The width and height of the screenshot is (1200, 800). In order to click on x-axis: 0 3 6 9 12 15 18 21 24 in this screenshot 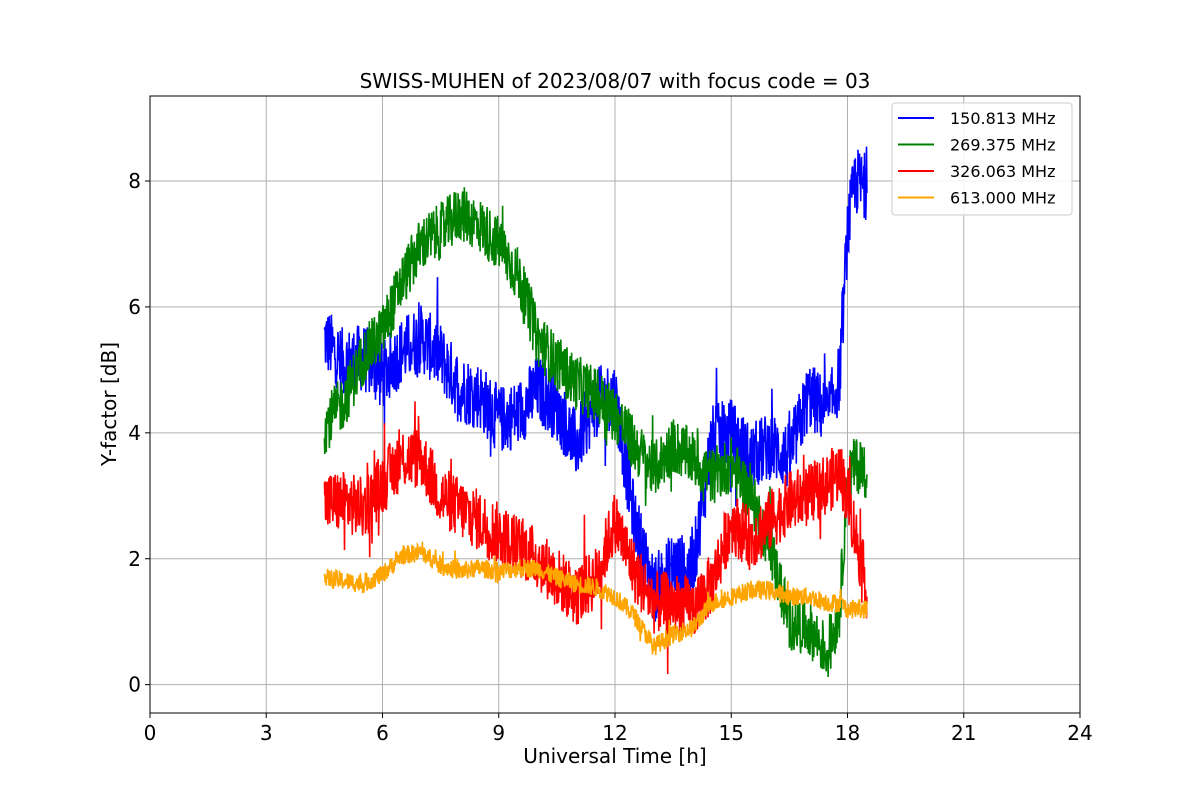, I will do `click(618, 729)`.